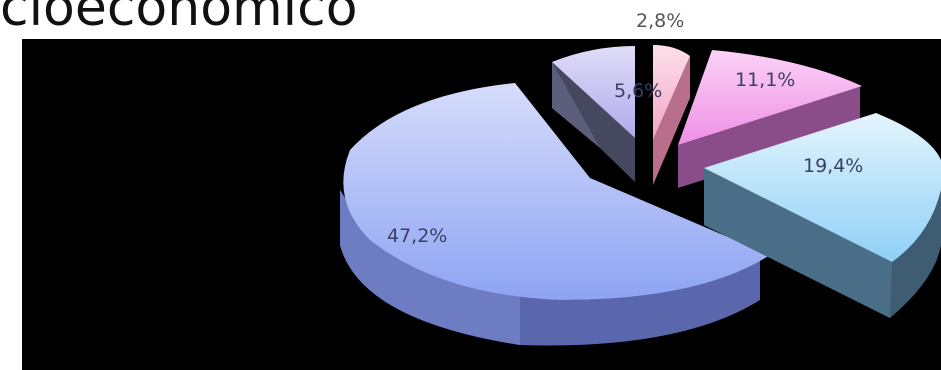  Describe the element at coordinates (660, 21) in the screenshot. I see `pie-label-2: 2,8%` at that location.